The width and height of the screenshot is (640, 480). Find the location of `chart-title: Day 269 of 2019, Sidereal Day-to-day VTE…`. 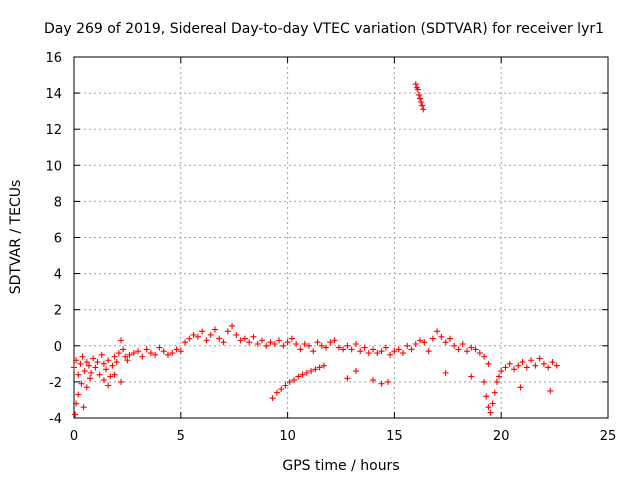

chart-title: Day 269 of 2019, Sidereal Day-to-day VTE… is located at coordinates (324, 29).